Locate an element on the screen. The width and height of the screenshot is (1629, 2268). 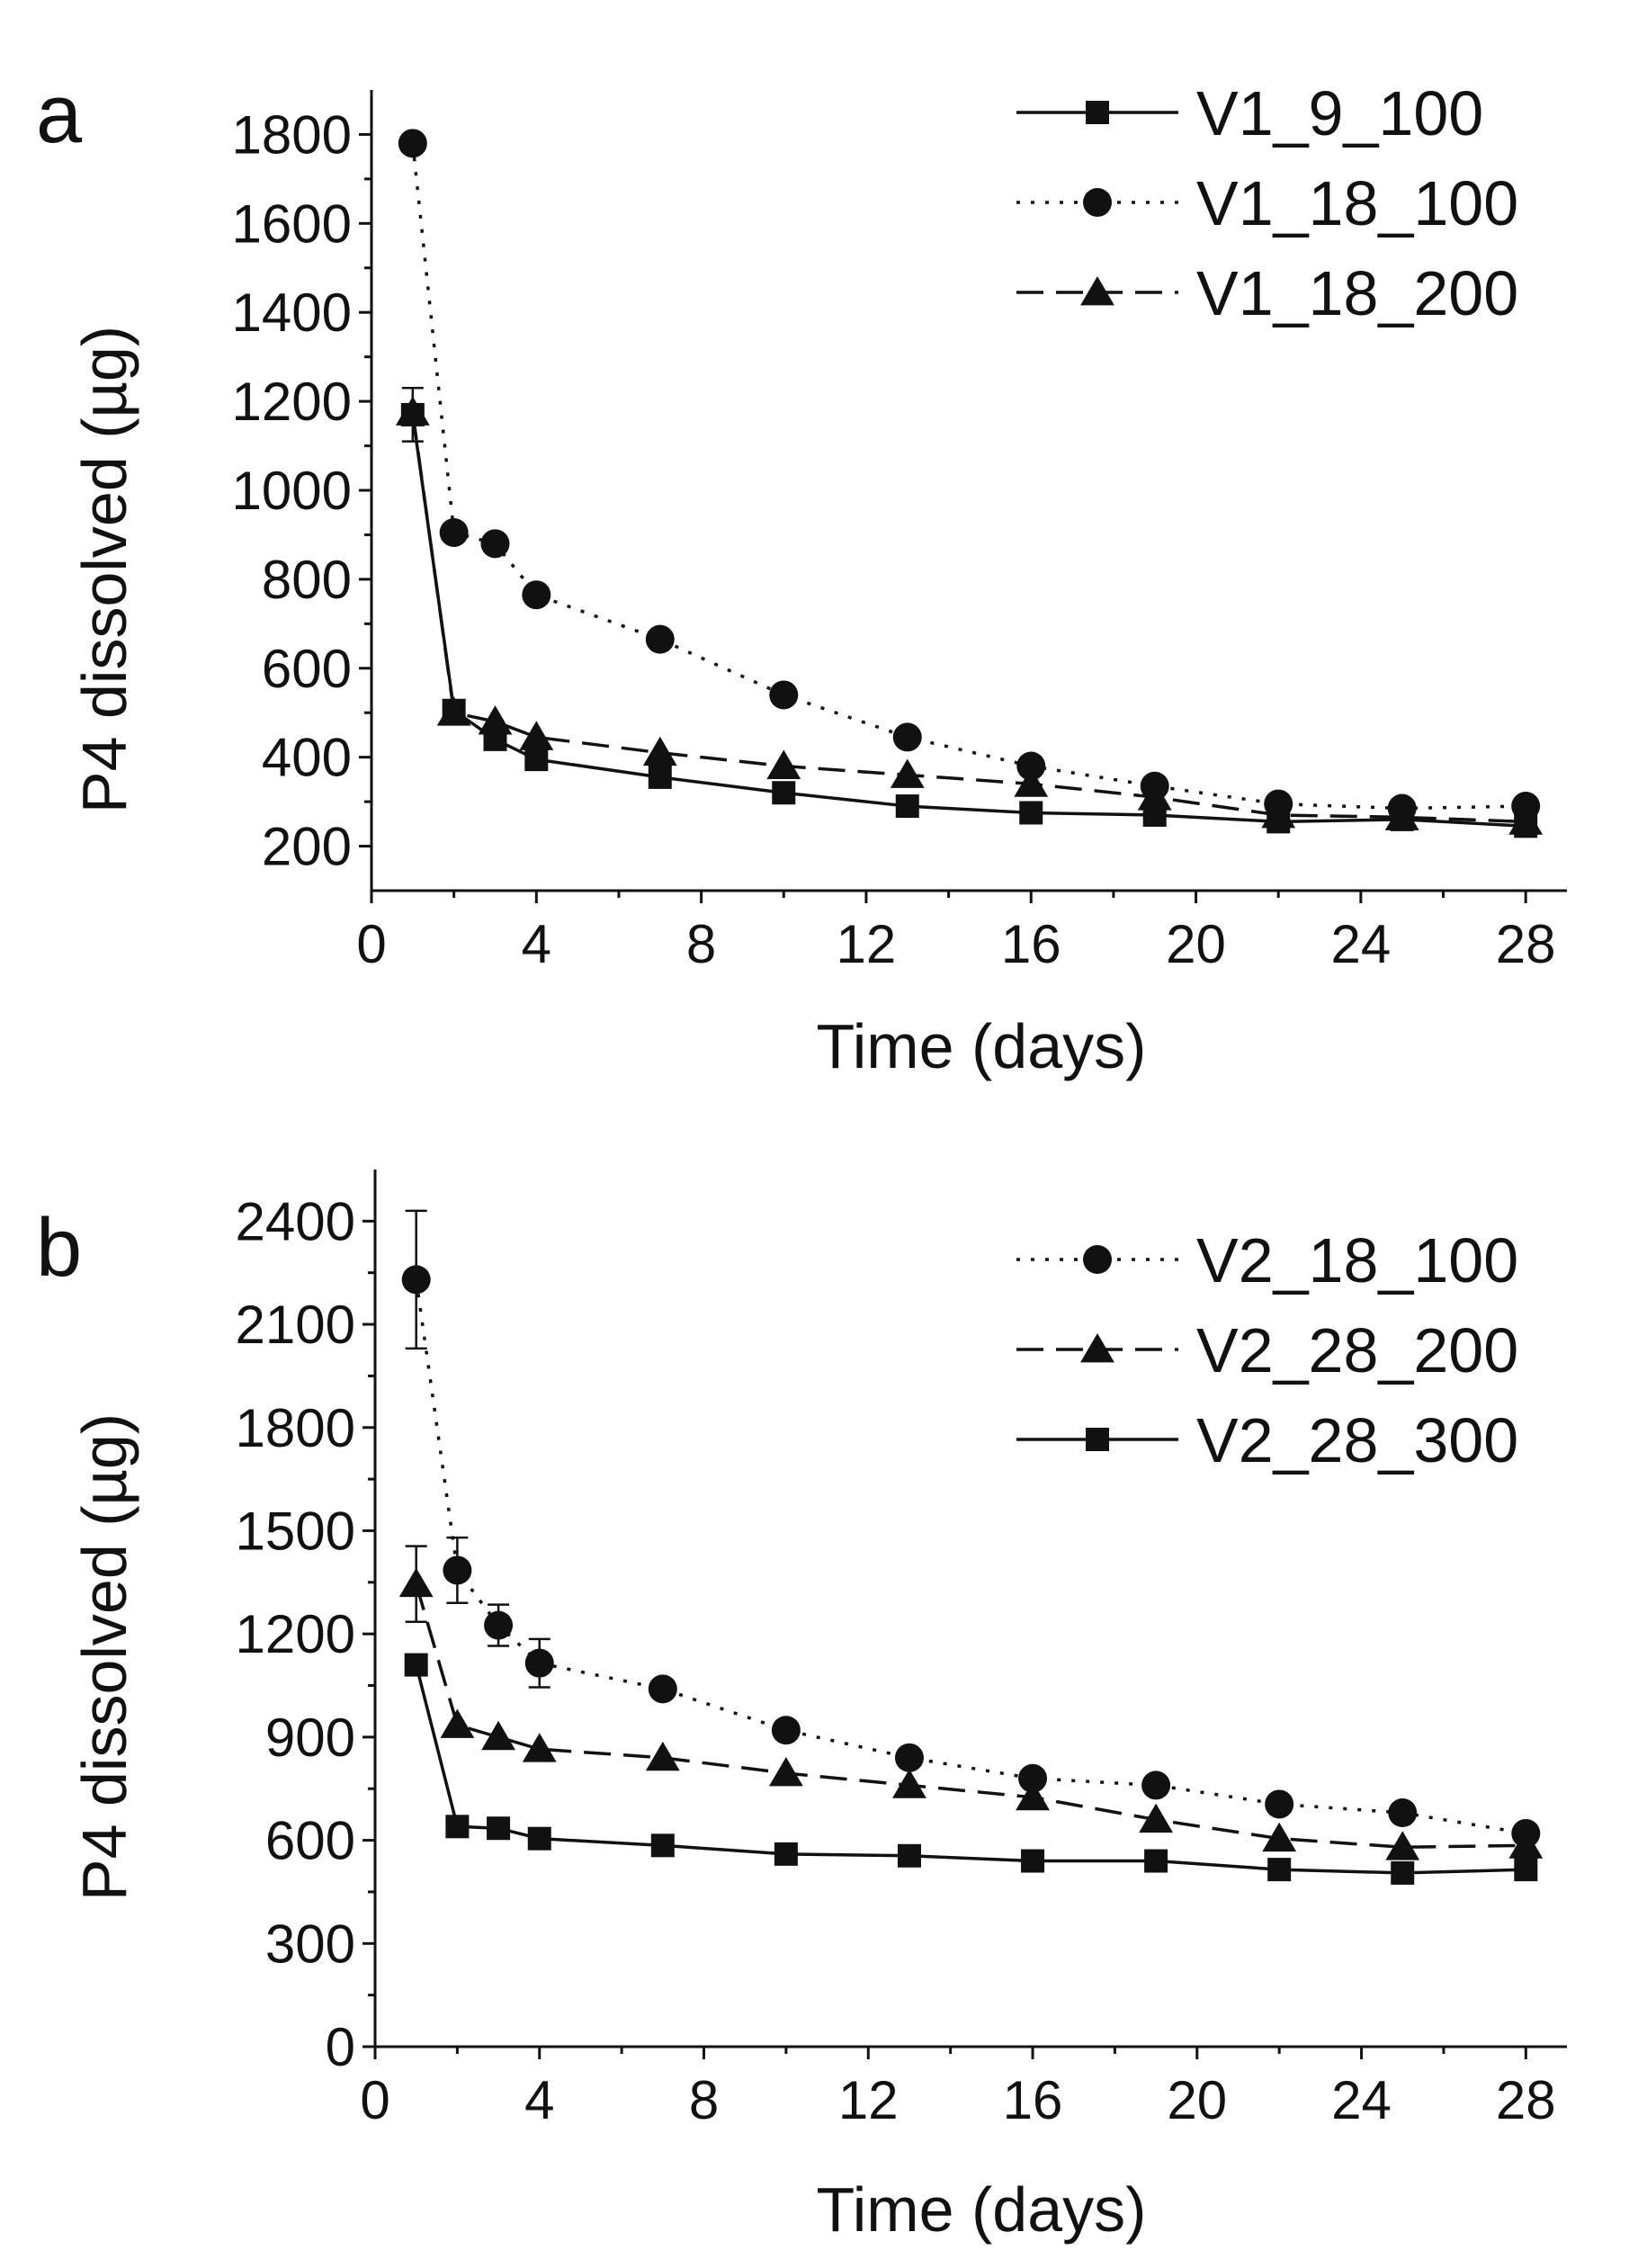
panel-b-legend: V2_18_100 V2_28_200 V2_28_300 is located at coordinates (1267, 1350).